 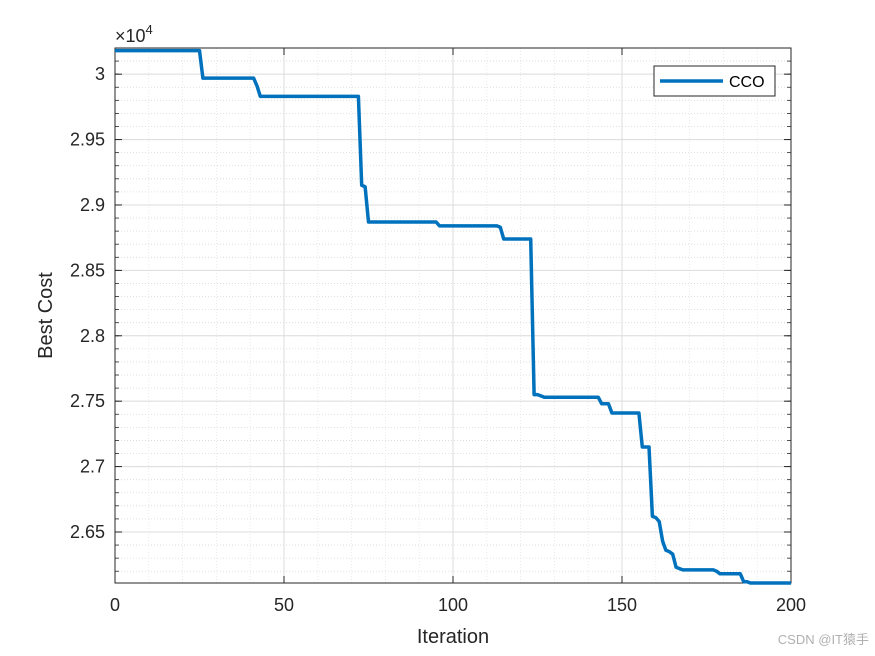 I want to click on legend: CCO, so click(x=714, y=81).